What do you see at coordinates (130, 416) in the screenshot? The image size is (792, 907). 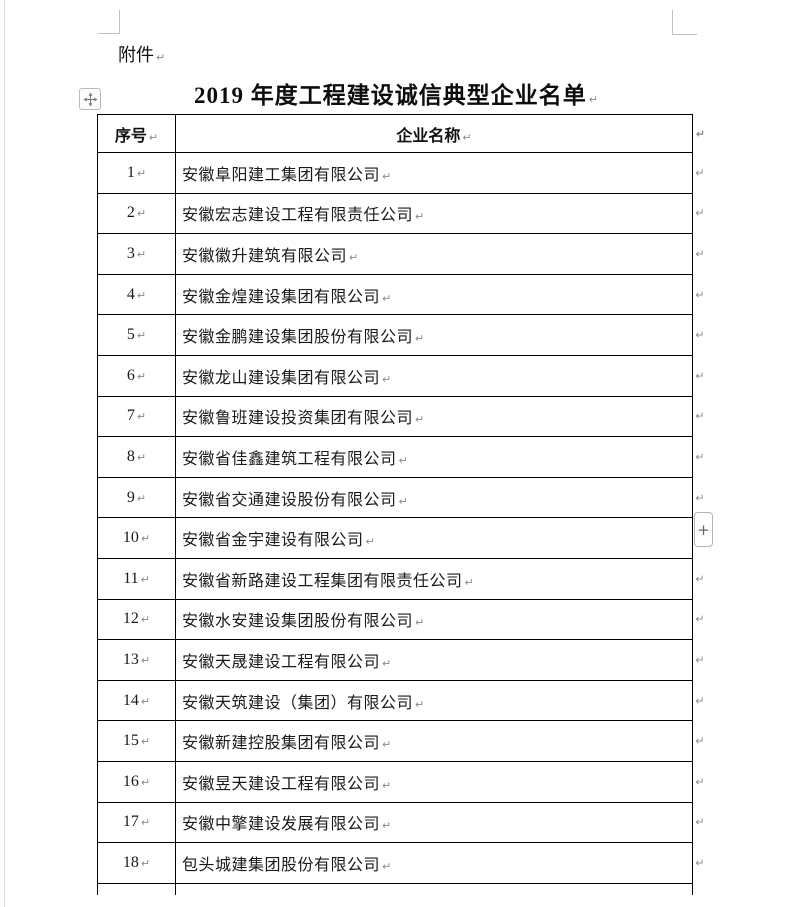 I see `serial-text: 7` at bounding box center [130, 416].